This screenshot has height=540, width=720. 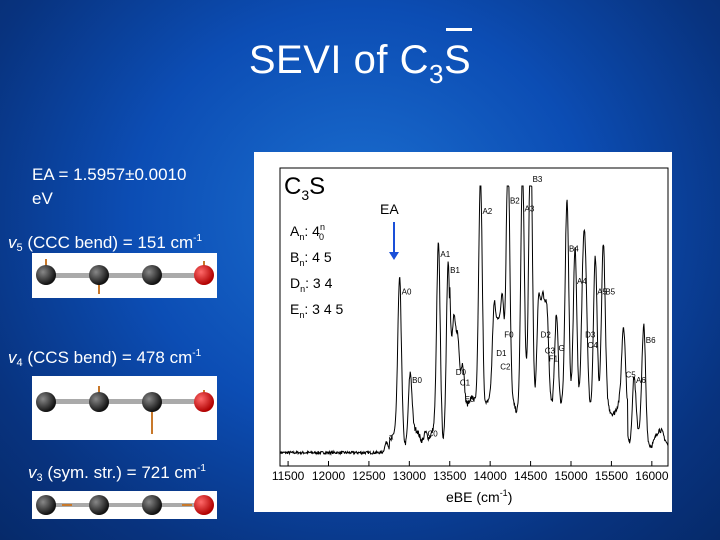 I want to click on svg-text: En: 3 4 5, so click(x=316, y=310).